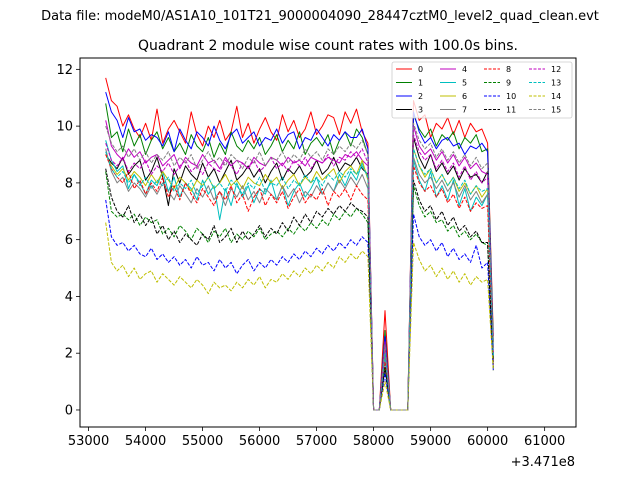 The image size is (640, 480). Describe the element at coordinates (508, 69) in the screenshot. I see `legend-label-8: 8` at that location.